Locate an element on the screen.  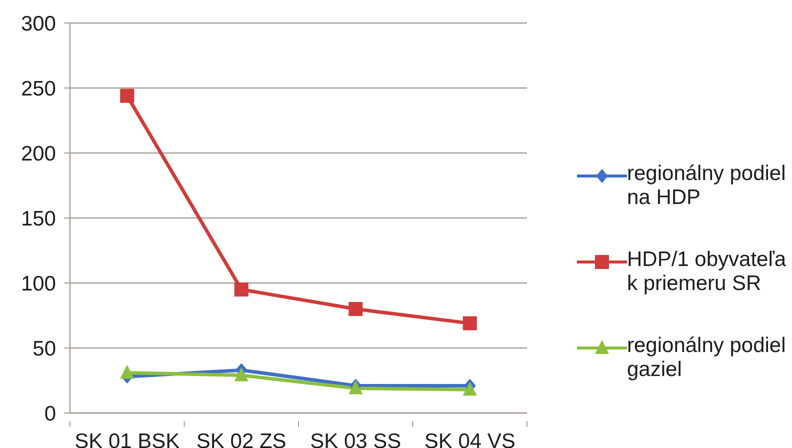
y-tick-label: 150 is located at coordinates (38, 218).